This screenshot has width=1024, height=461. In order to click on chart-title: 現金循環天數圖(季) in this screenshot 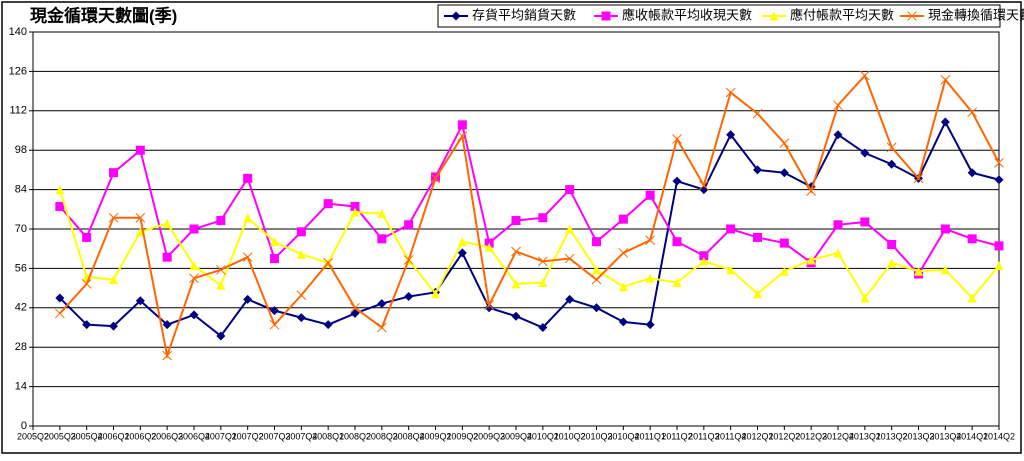, I will do `click(103, 15)`.